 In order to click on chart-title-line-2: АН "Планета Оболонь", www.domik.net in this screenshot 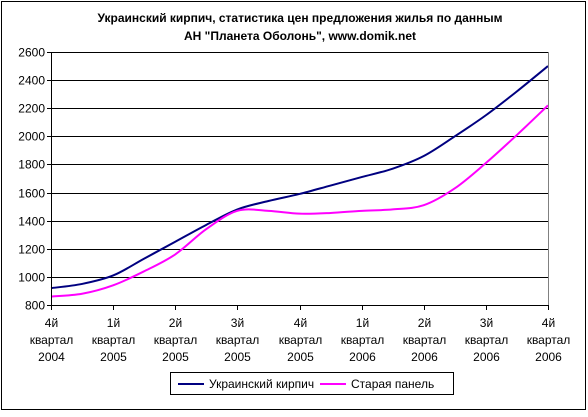, I will do `click(300, 36)`.